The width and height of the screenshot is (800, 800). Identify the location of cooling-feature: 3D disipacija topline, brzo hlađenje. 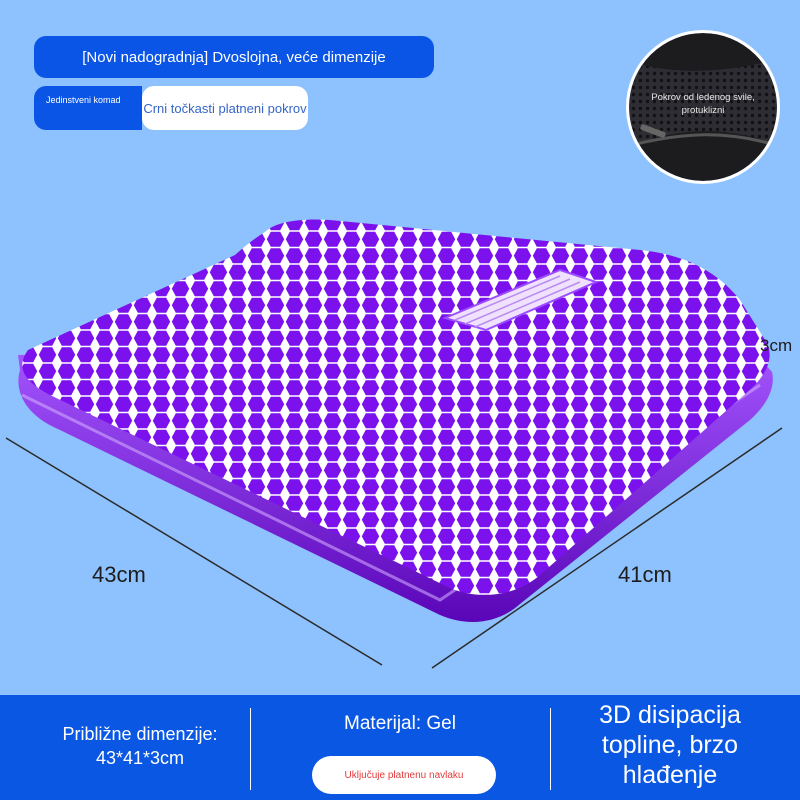
(670, 745).